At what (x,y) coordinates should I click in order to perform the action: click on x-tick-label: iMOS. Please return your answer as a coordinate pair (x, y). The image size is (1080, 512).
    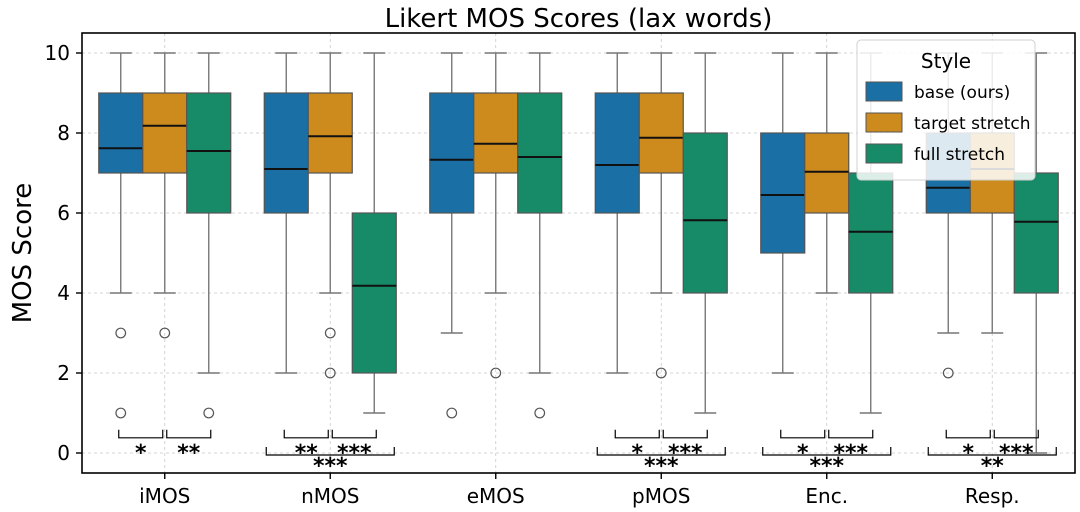
    Looking at the image, I should click on (164, 496).